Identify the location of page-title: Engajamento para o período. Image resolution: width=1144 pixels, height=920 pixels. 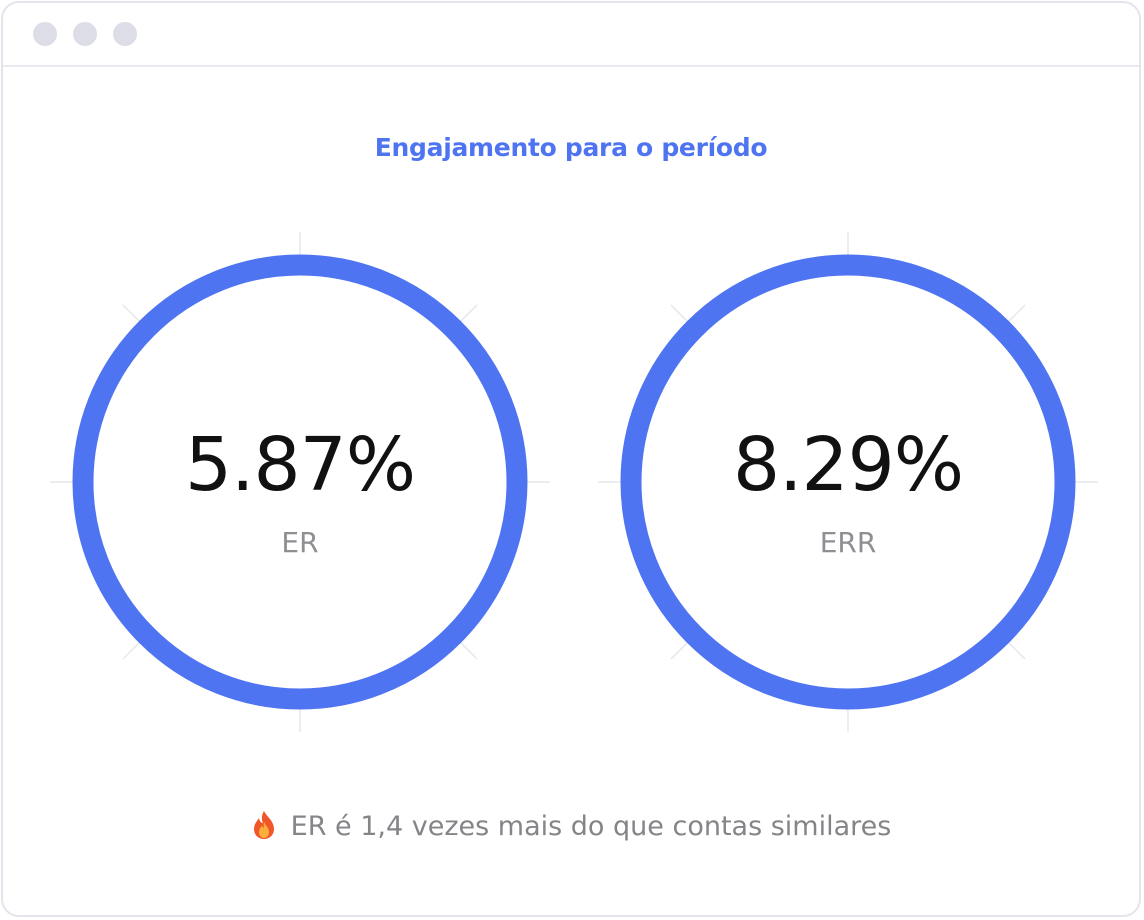
(571, 147).